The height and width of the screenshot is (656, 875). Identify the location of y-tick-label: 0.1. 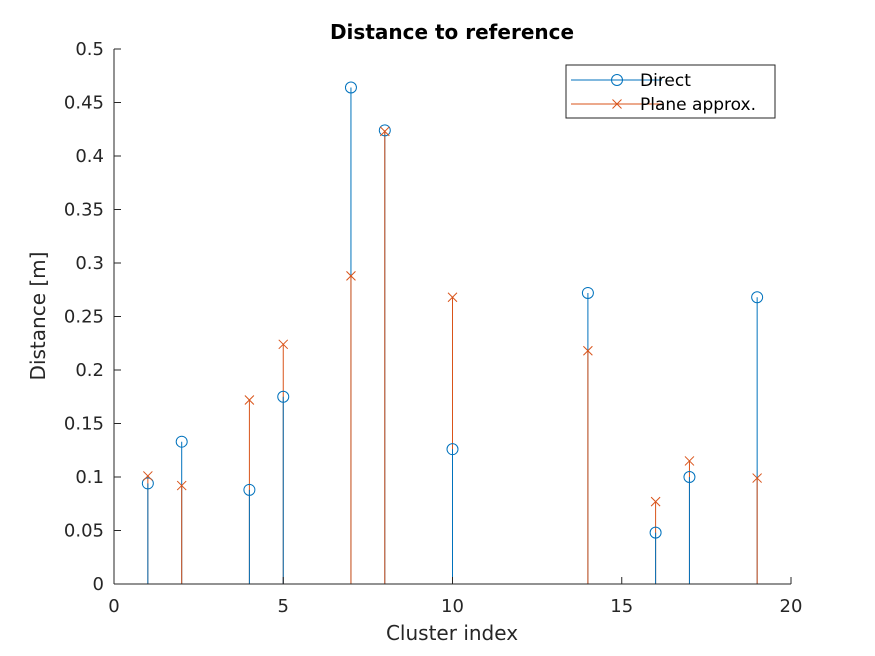
(89, 477).